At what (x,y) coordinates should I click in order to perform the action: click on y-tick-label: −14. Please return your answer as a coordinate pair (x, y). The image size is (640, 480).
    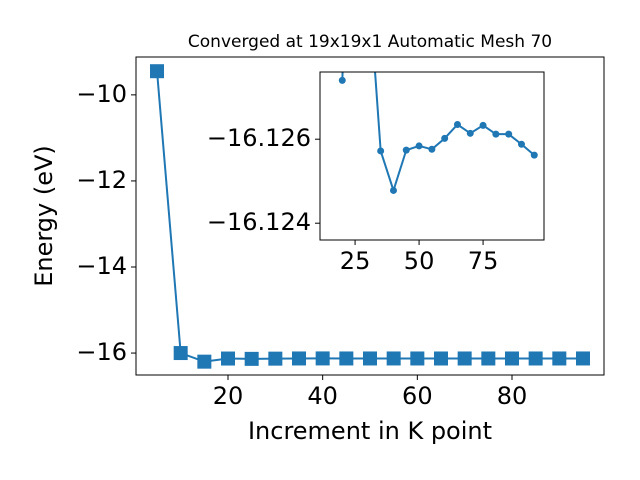
    Looking at the image, I should click on (101, 266).